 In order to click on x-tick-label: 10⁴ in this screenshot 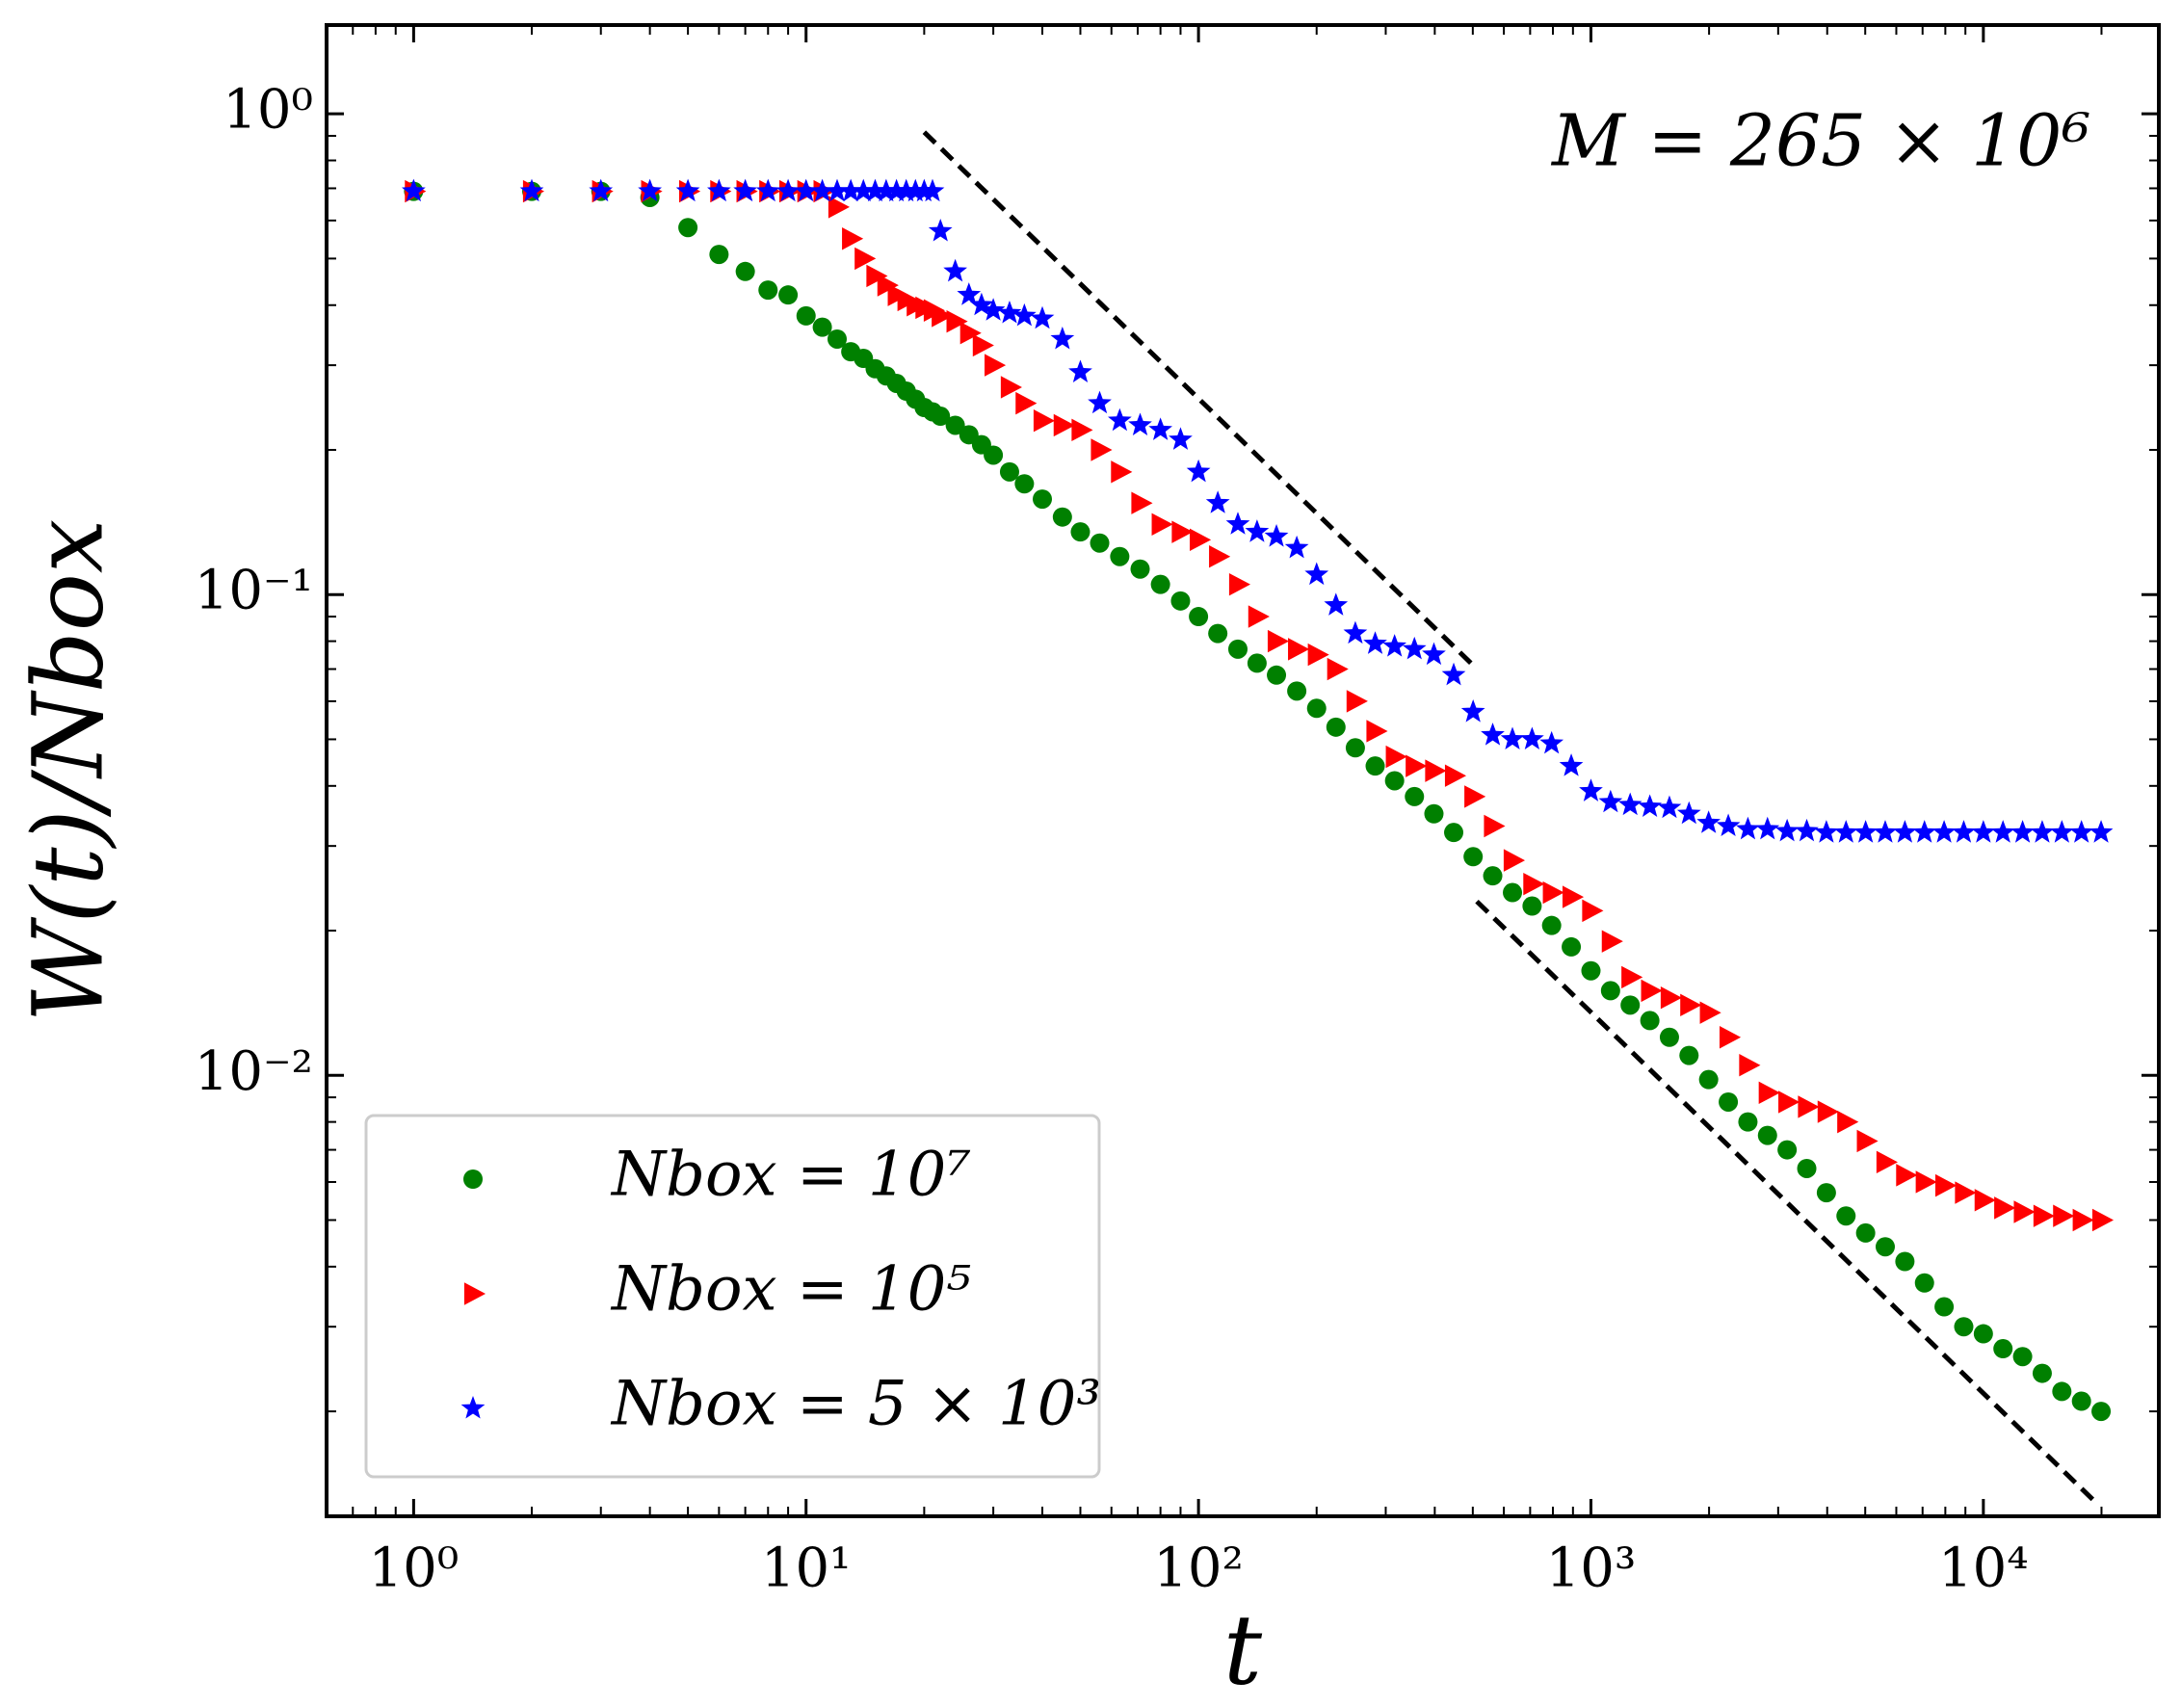, I will do `click(1984, 1568)`.